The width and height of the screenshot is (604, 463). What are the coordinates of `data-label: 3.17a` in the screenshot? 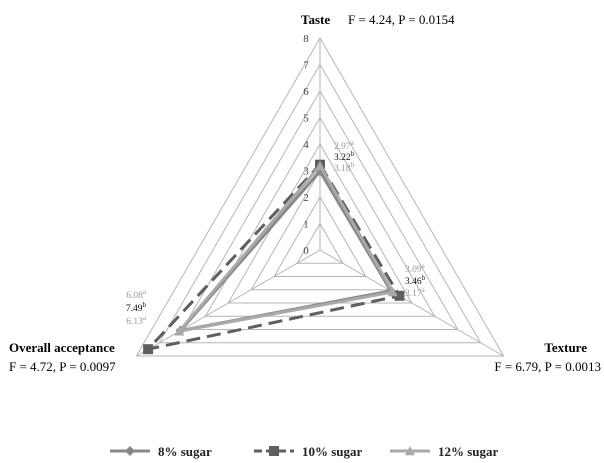 It's located at (415, 292).